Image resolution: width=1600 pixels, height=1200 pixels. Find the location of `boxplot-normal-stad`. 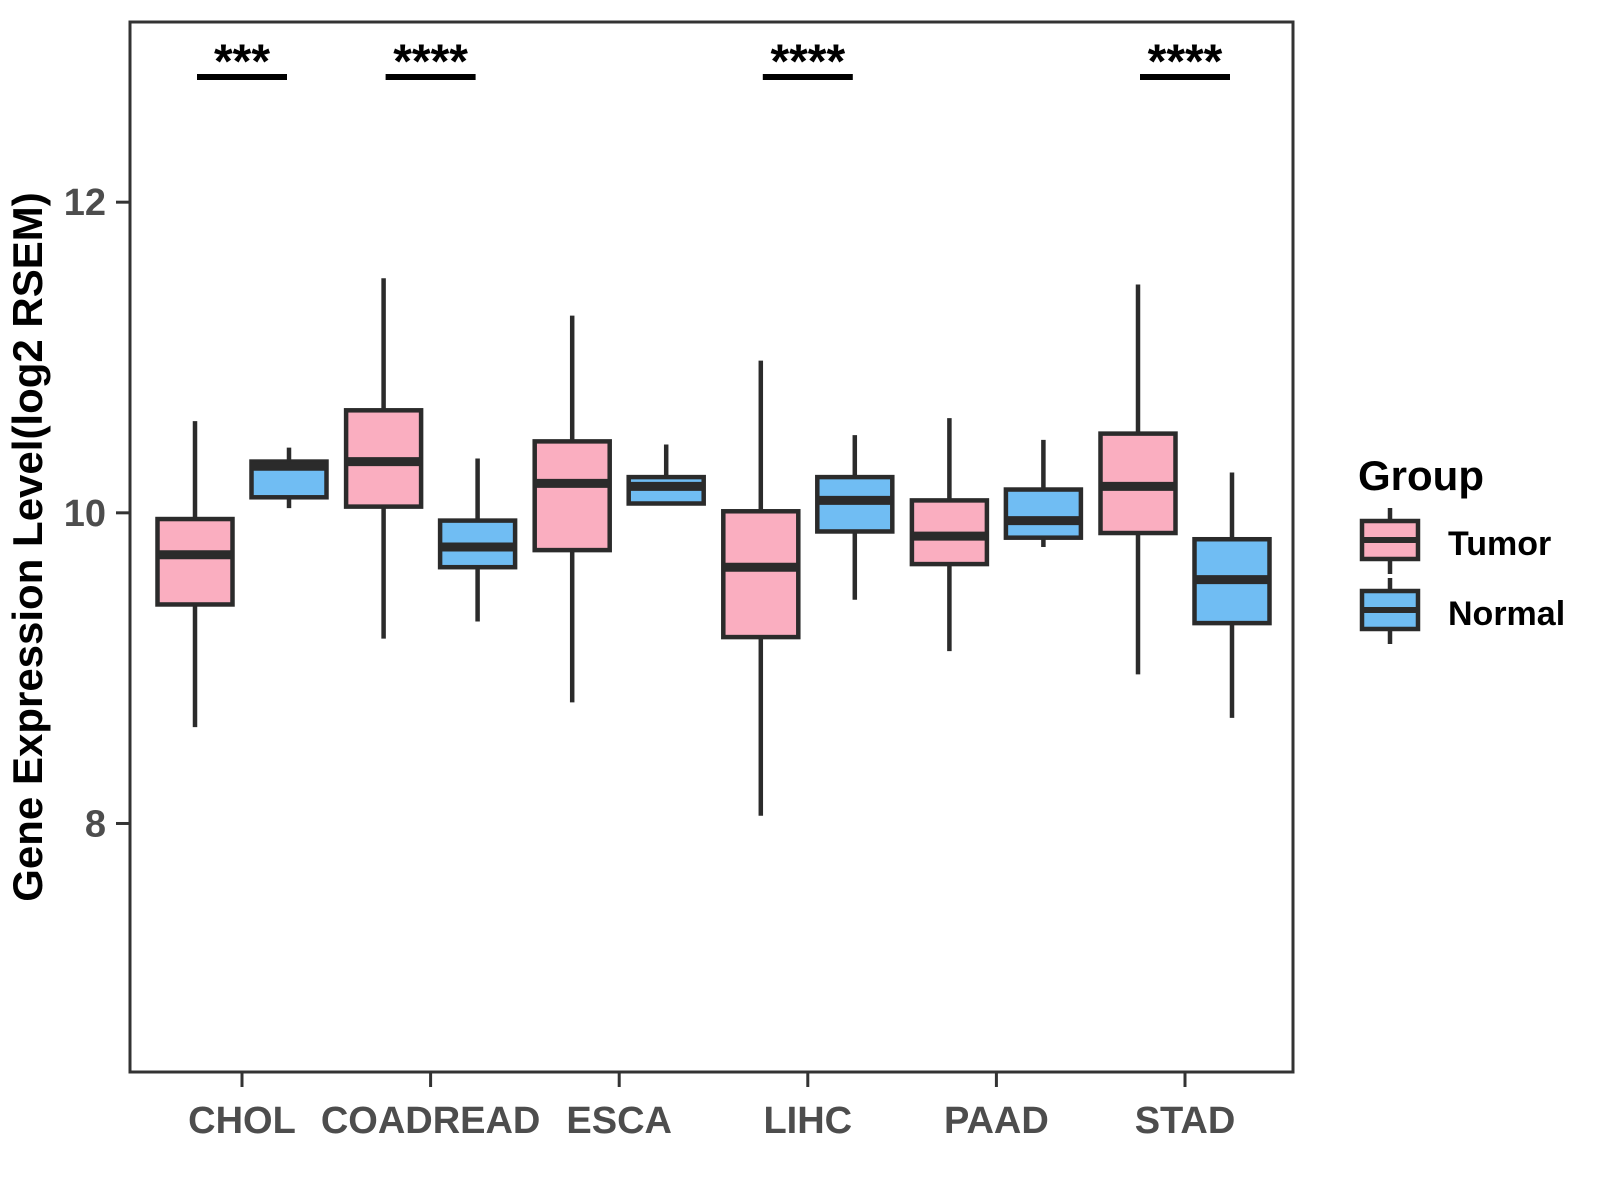

boxplot-normal-stad is located at coordinates (1232, 595).